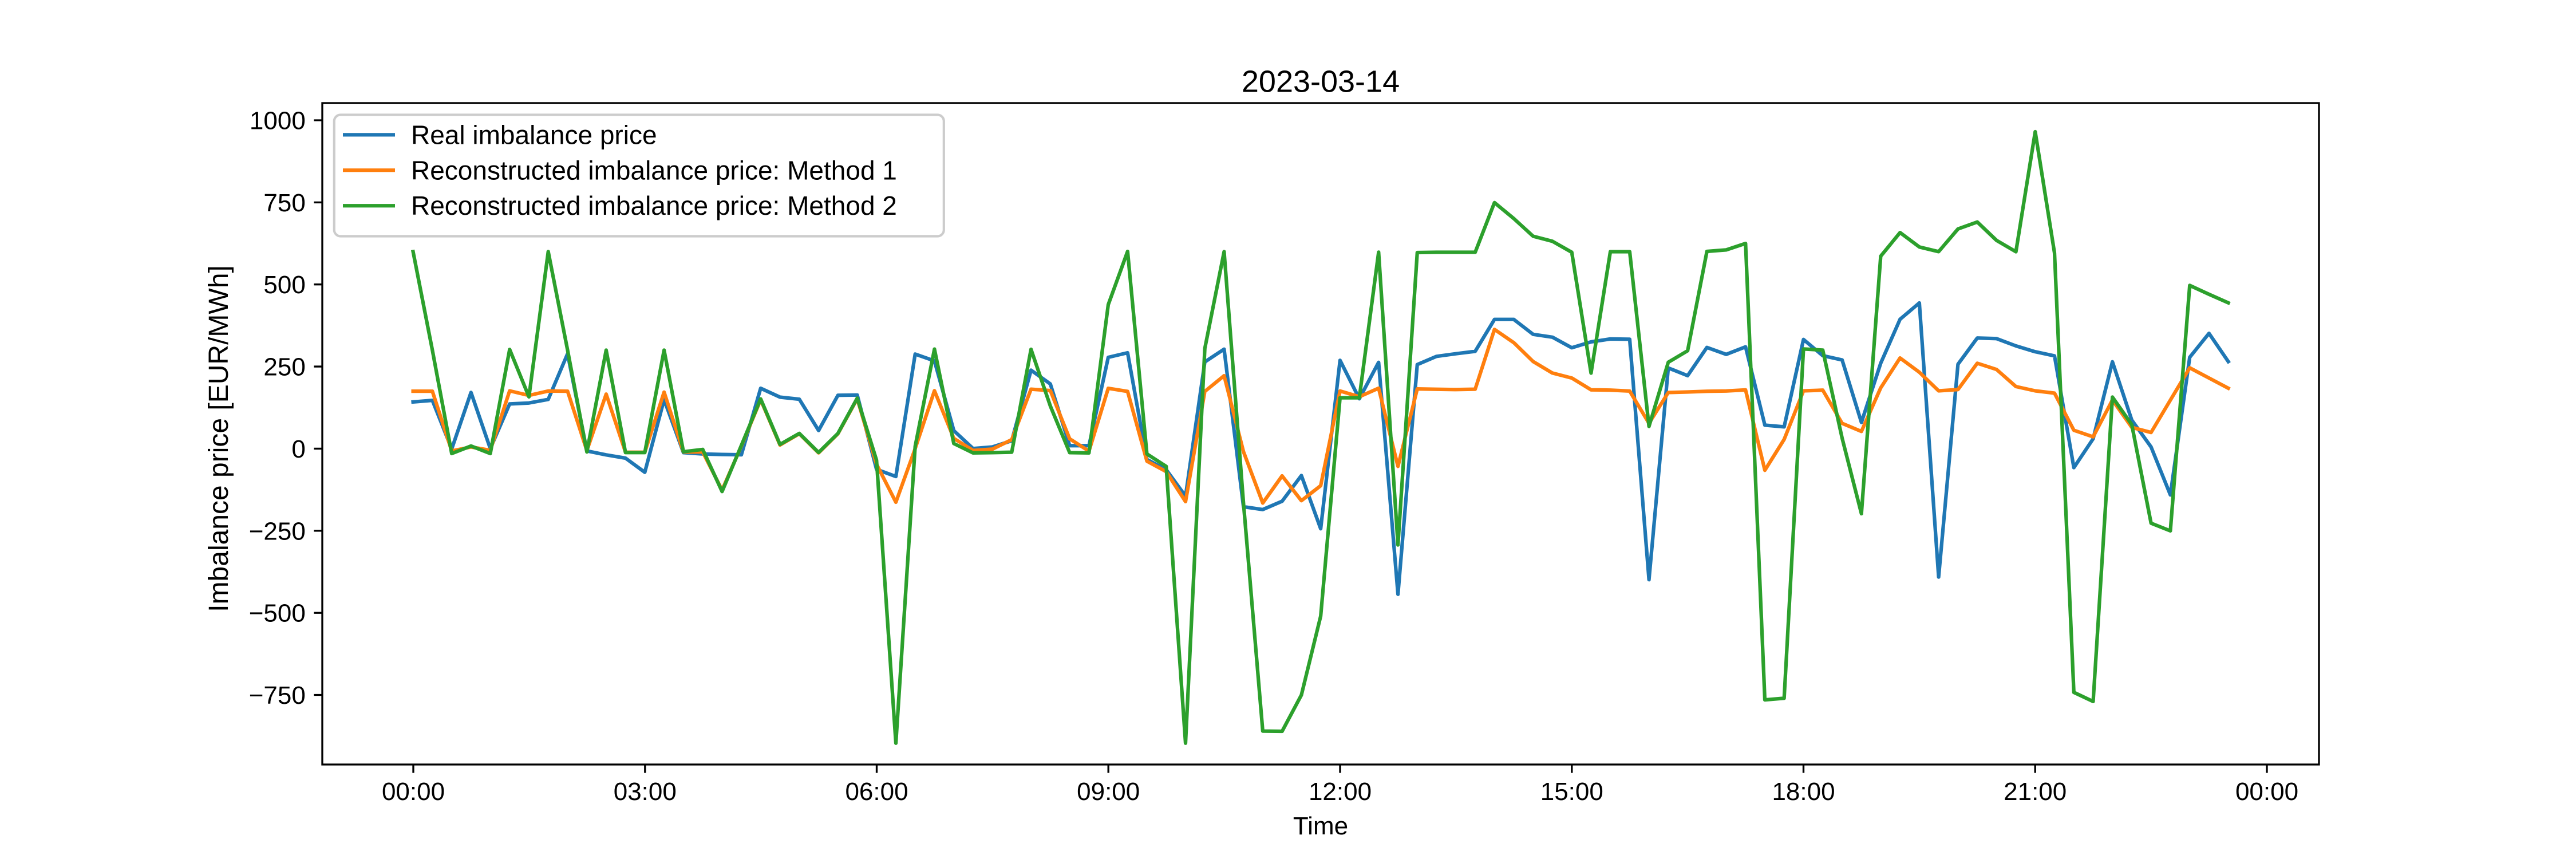 Image resolution: width=2576 pixels, height=859 pixels. Describe the element at coordinates (1320, 826) in the screenshot. I see `svg-text: Time` at that location.